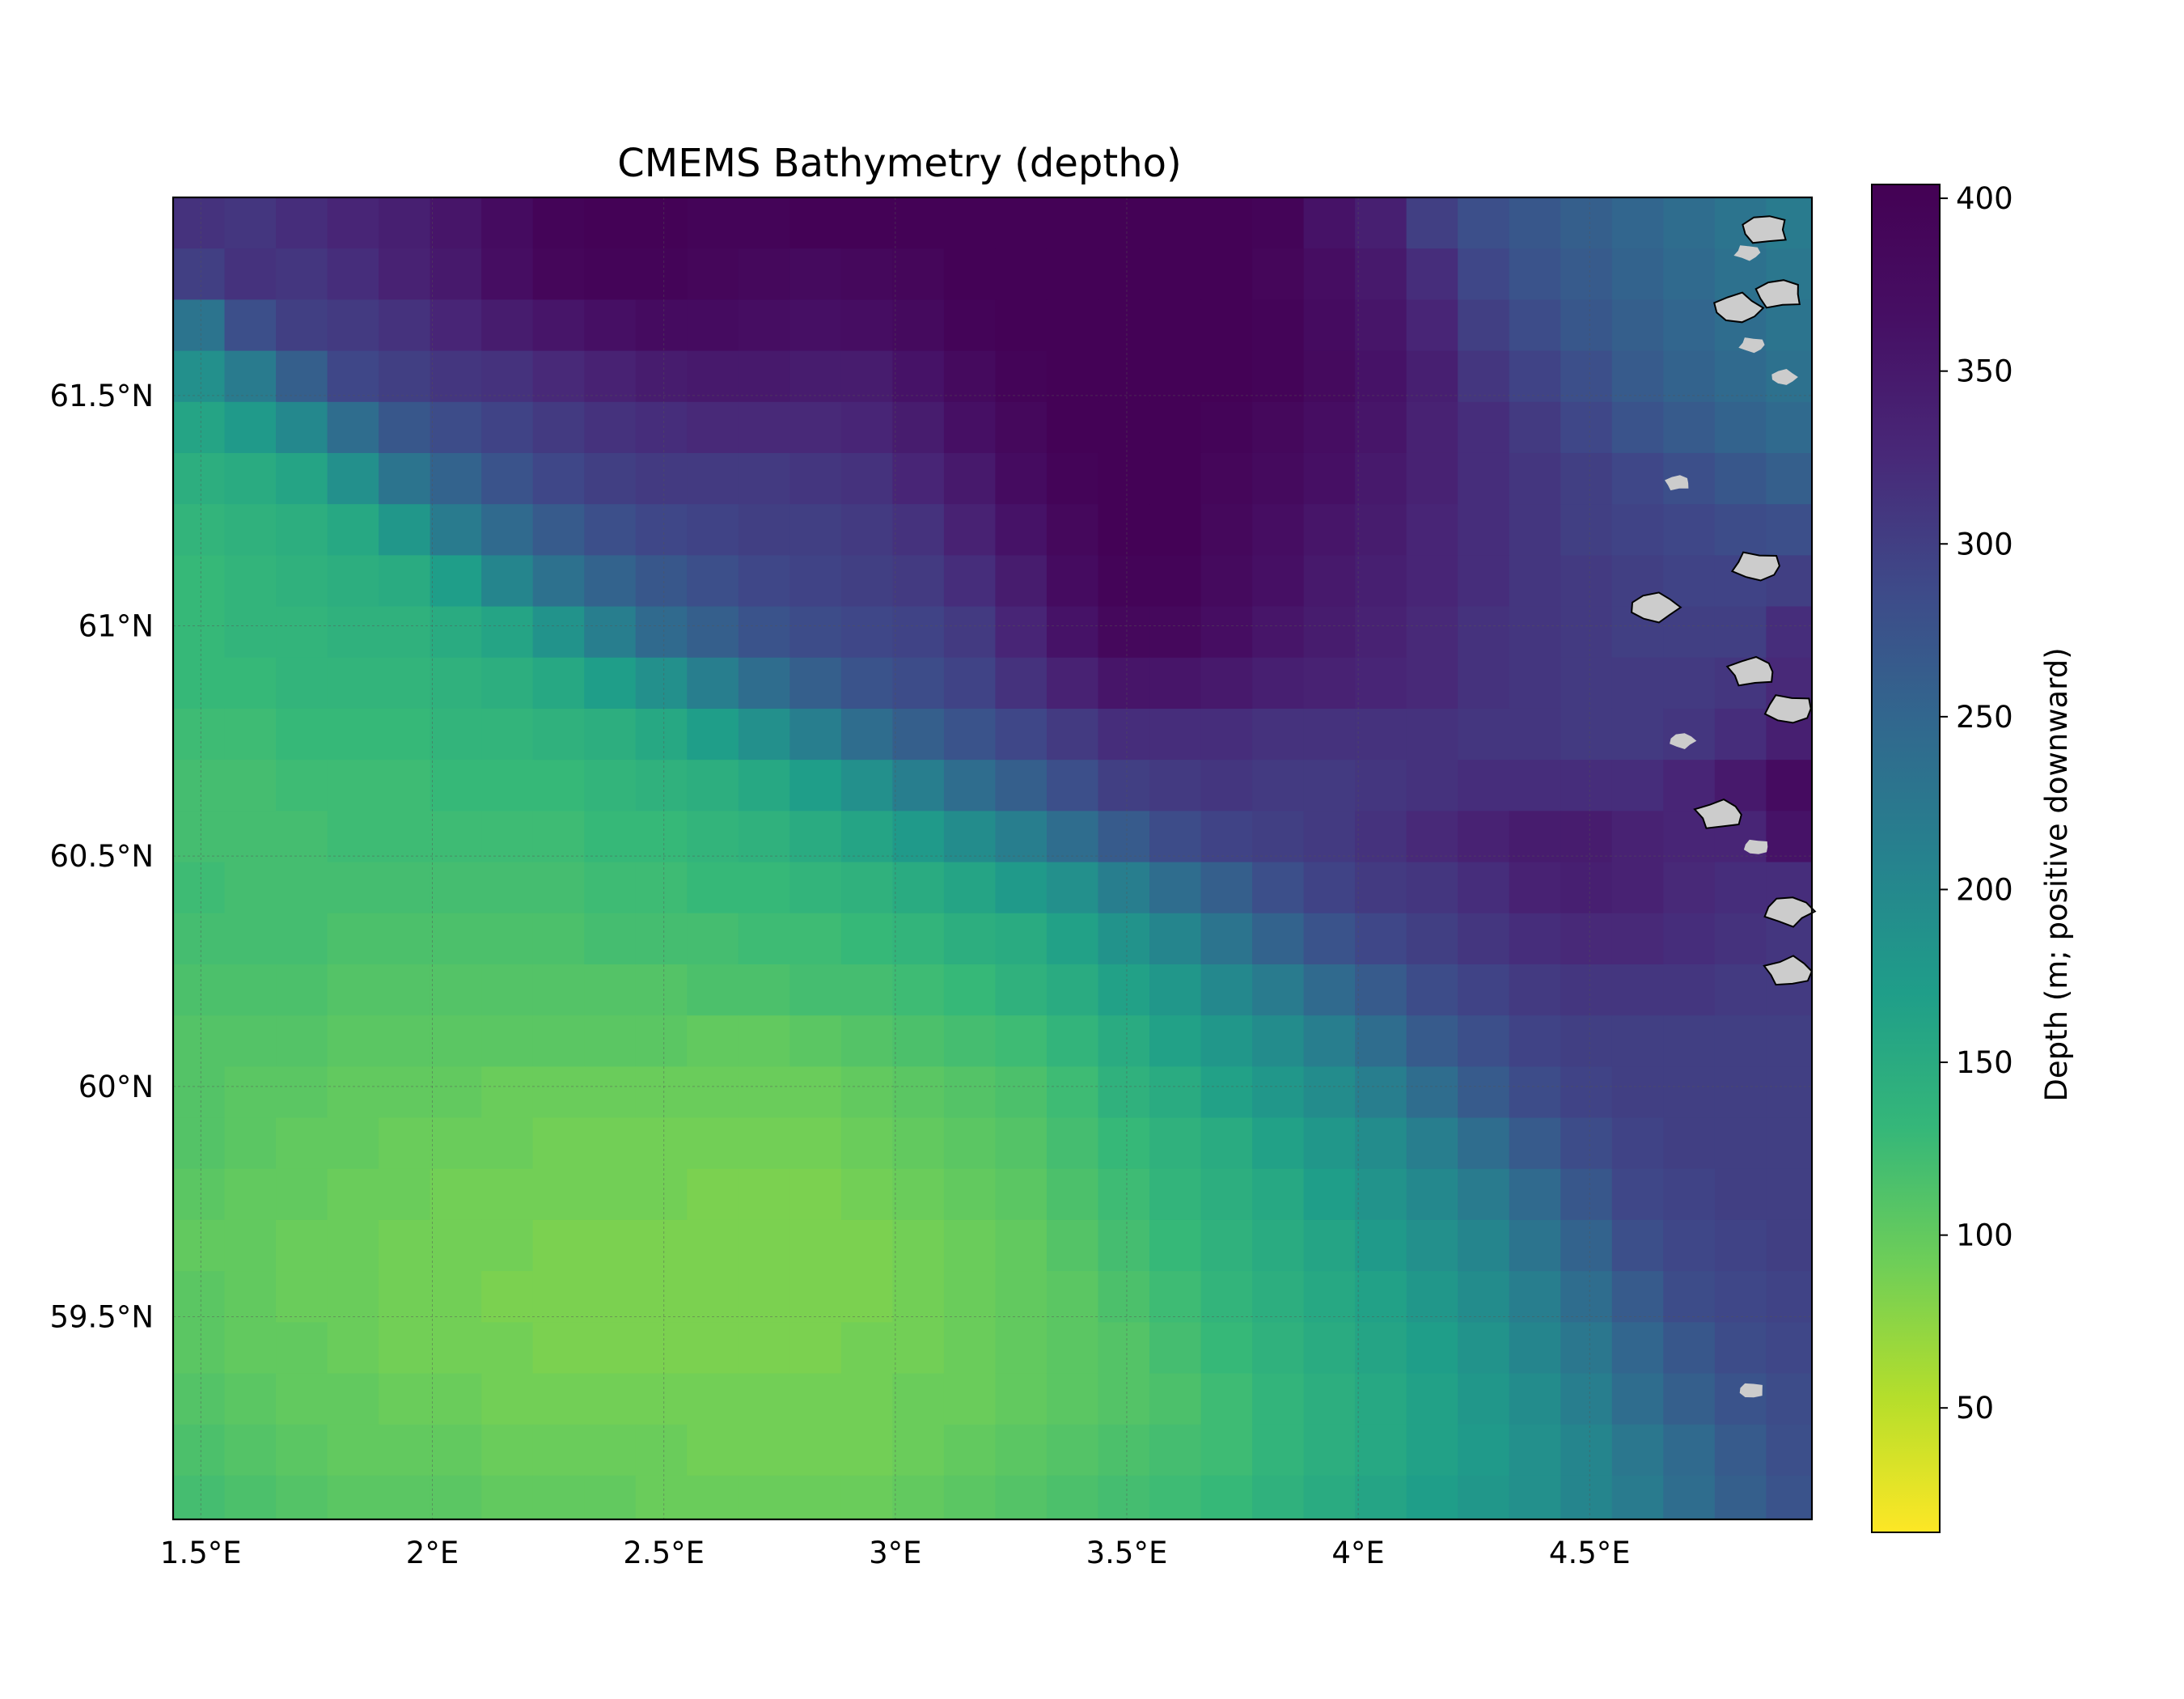 This screenshot has width=2184, height=1699. I want to click on colorbar-tick-label: 300, so click(1984, 544).